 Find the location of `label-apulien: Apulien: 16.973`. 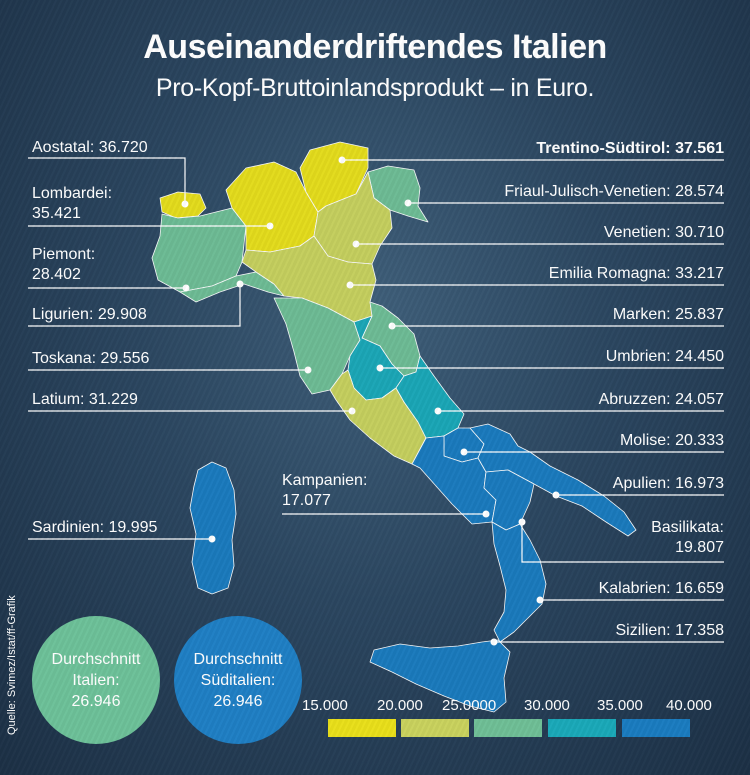

label-apulien: Apulien: 16.973 is located at coordinates (668, 483).